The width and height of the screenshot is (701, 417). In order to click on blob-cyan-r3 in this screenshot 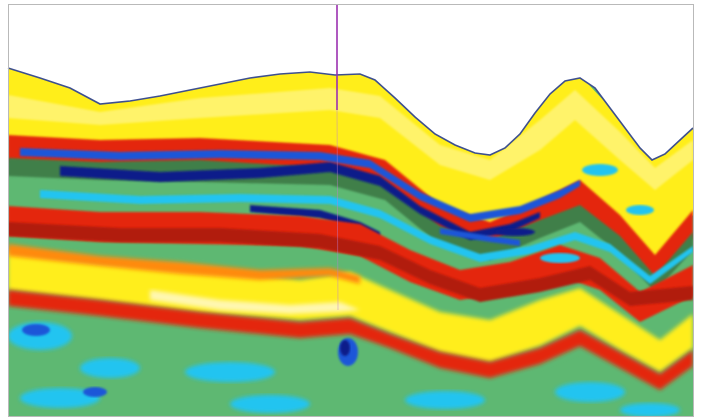, I will do `click(650, 410)`.